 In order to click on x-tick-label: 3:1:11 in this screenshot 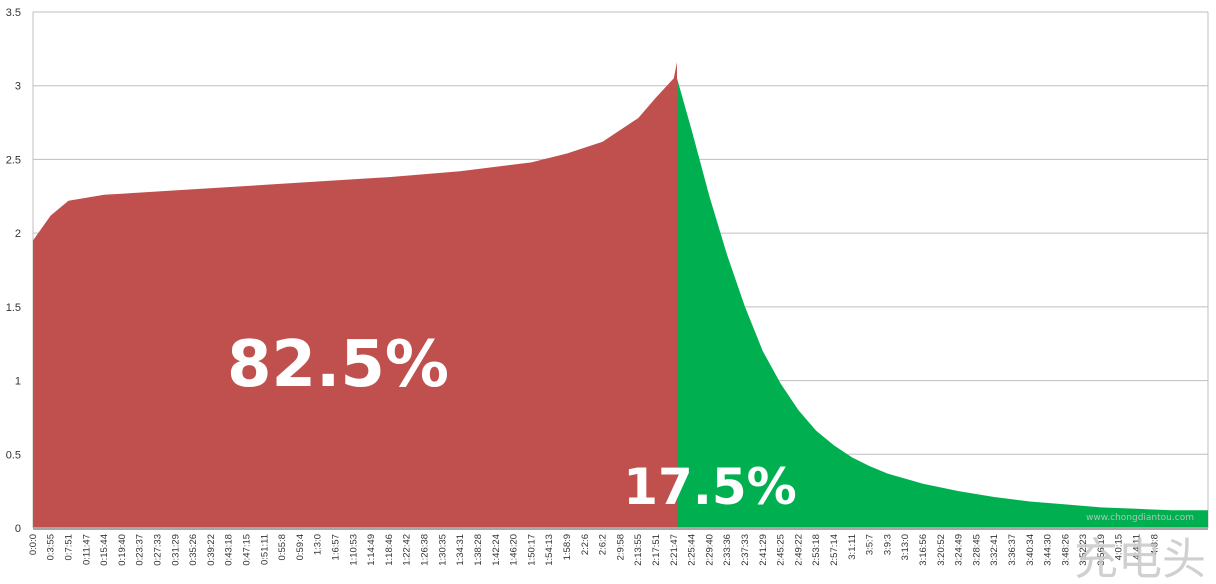, I will do `click(852, 547)`.